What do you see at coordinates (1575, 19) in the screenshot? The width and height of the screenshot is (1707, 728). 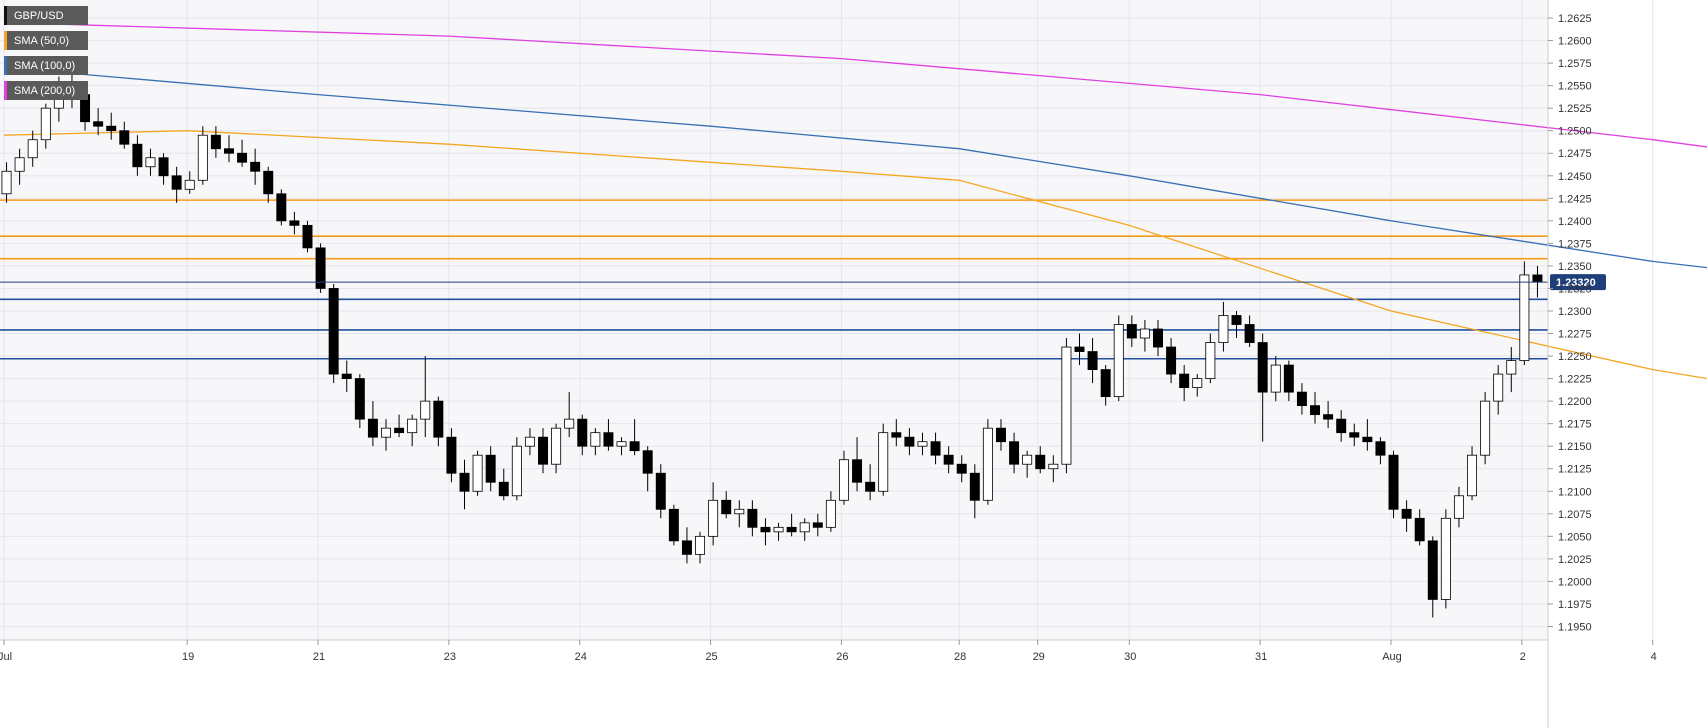 I see `y-tick-label: 1.2625` at bounding box center [1575, 19].